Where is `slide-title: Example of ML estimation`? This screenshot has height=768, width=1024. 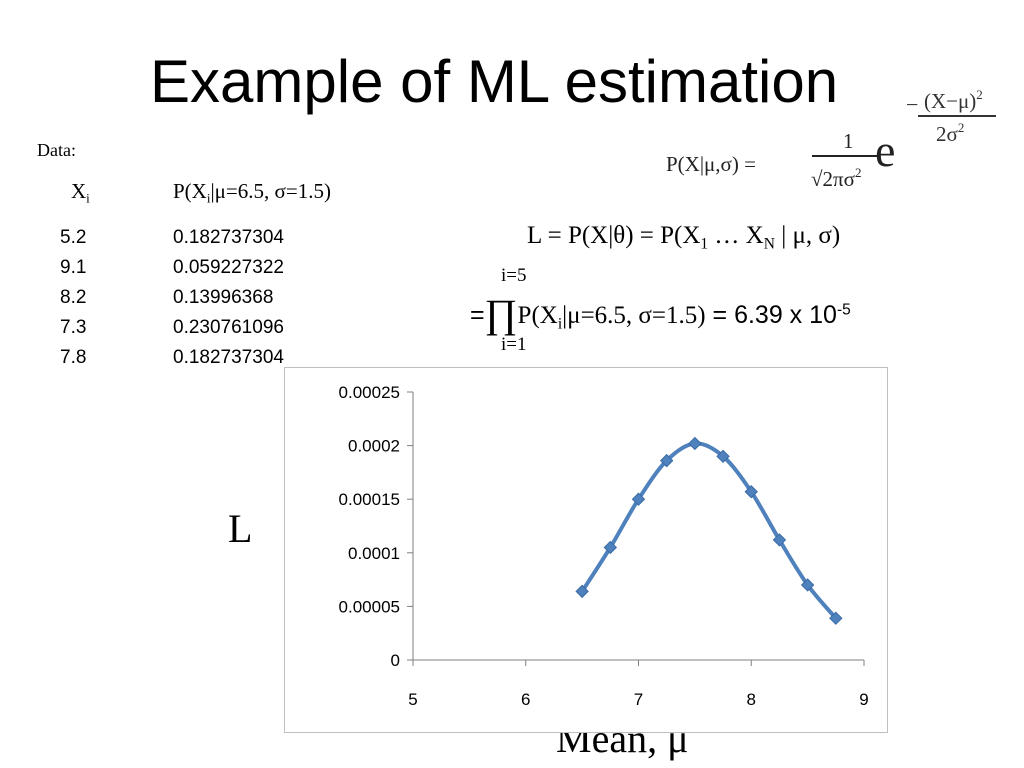 slide-title: Example of ML estimation is located at coordinates (494, 81).